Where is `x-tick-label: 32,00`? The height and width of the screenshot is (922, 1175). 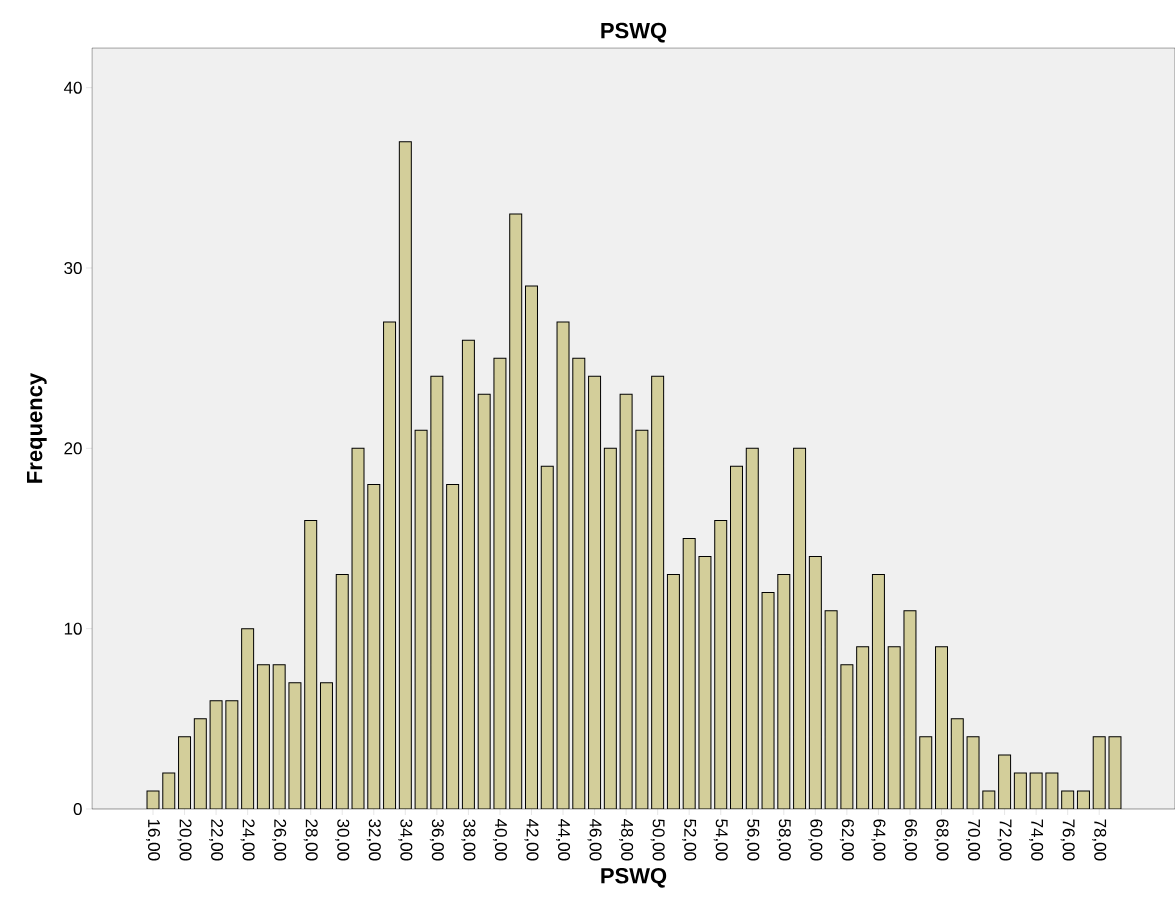 x-tick-label: 32,00 is located at coordinates (373, 840).